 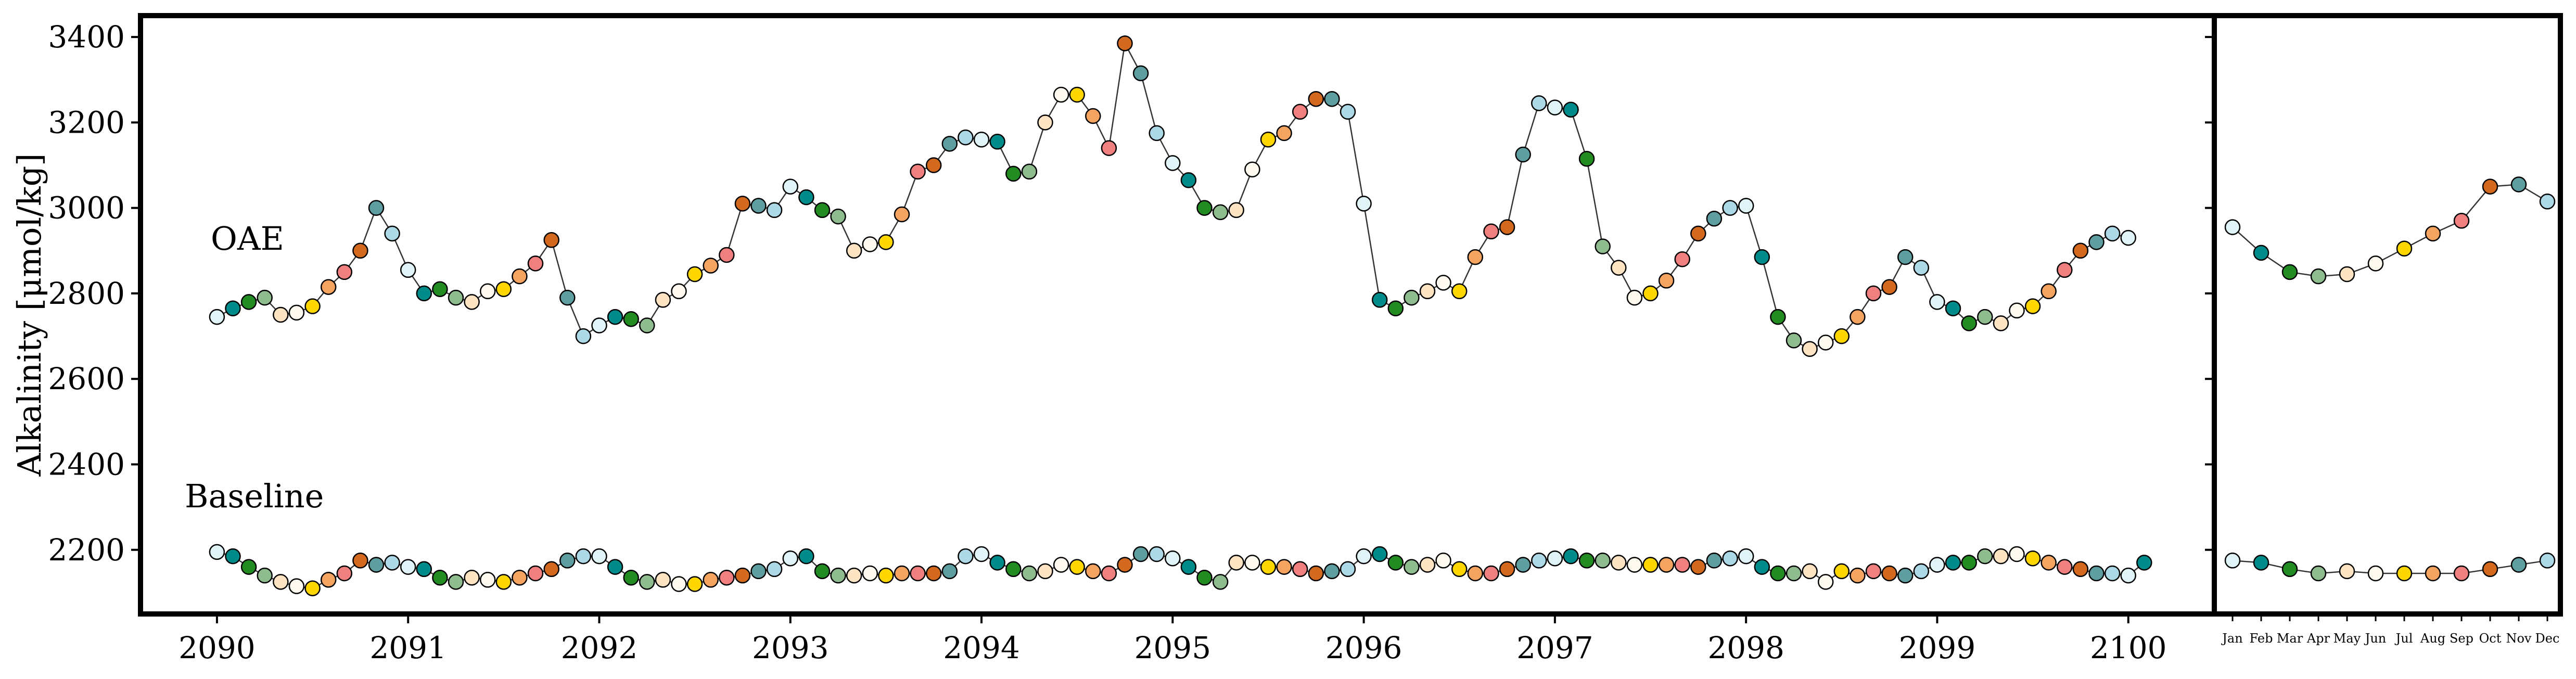 I want to click on climatology-plot-frame, so click(x=2387, y=315).